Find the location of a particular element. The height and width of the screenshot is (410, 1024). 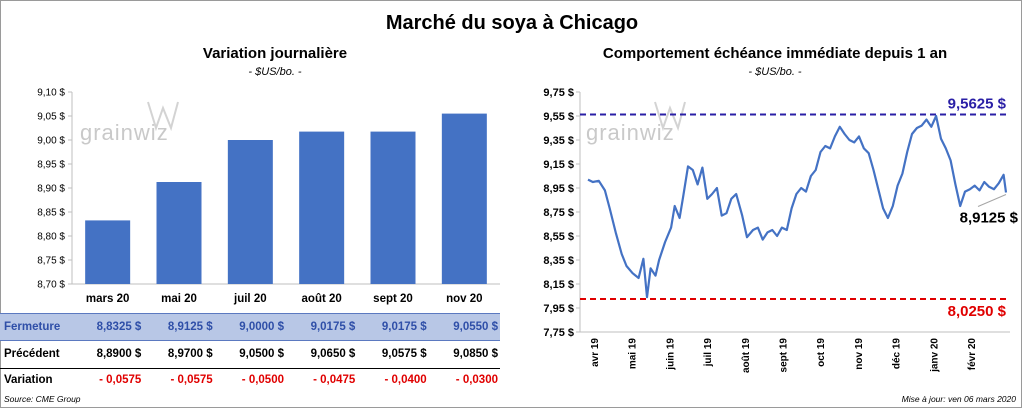

right-y-tick-label: 7,95 $ is located at coordinates (558, 309).